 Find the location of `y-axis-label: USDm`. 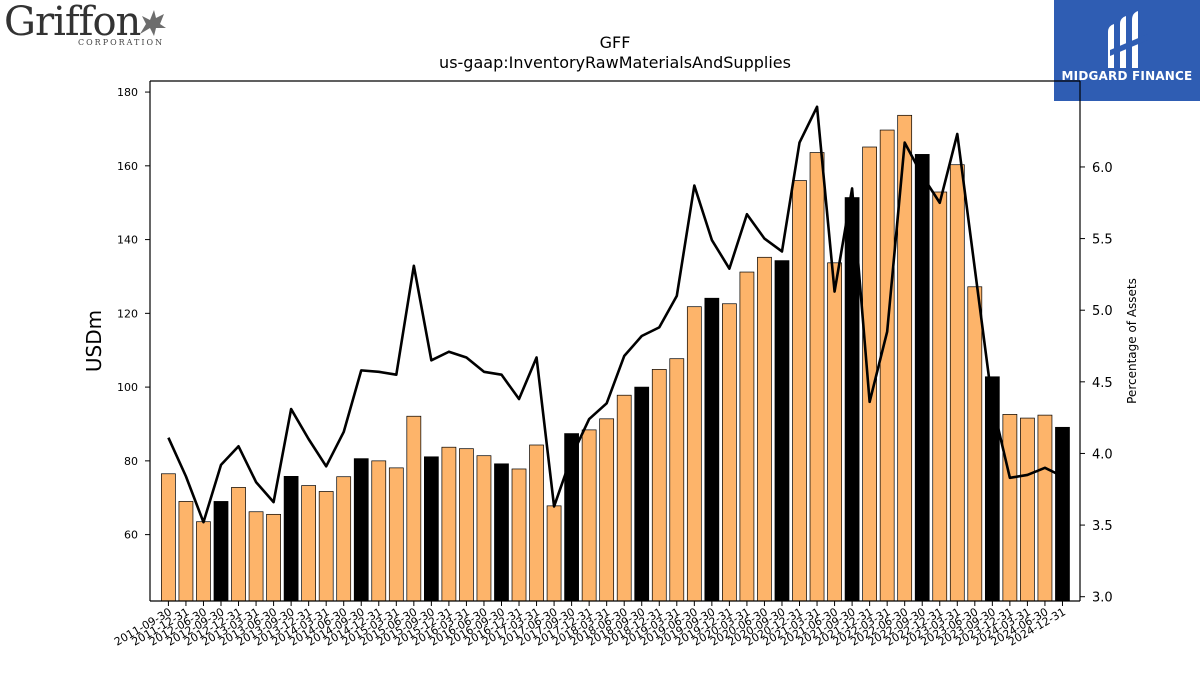

y-axis-label: USDm is located at coordinates (94, 341).